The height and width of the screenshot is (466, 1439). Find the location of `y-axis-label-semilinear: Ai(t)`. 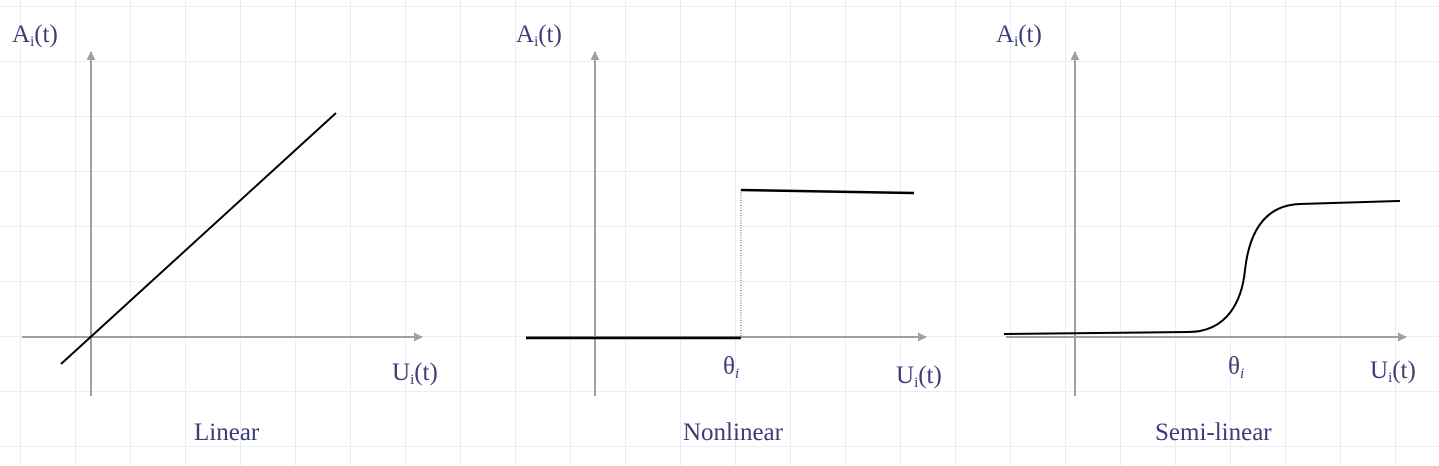

y-axis-label-semilinear: Ai(t) is located at coordinates (1019, 35).